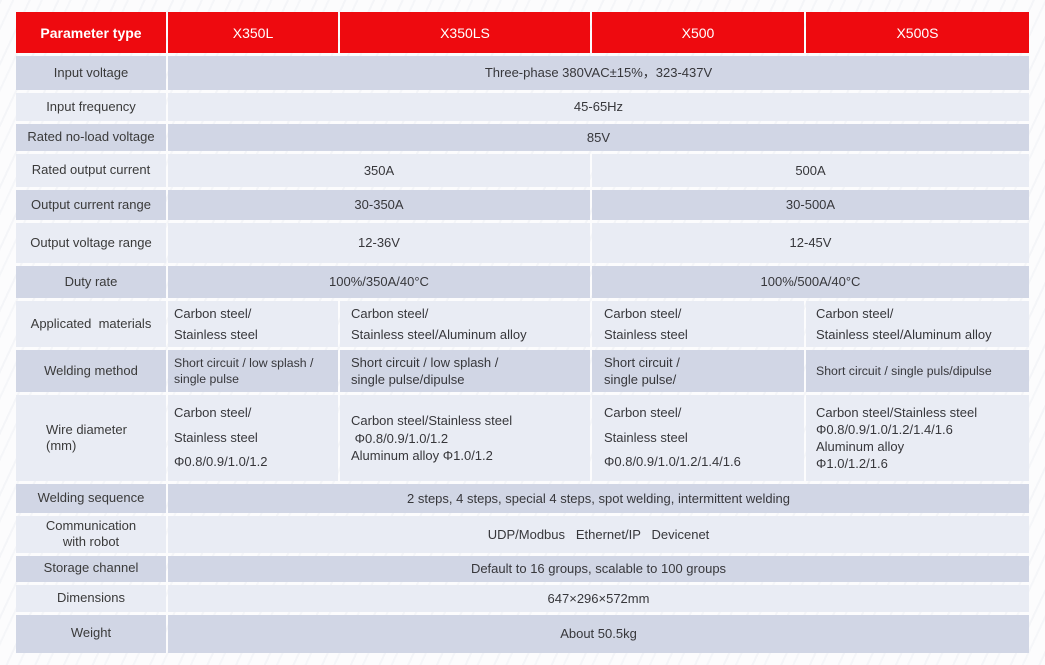  I want to click on row-label-input-voltage: Input voltage, so click(91, 73).